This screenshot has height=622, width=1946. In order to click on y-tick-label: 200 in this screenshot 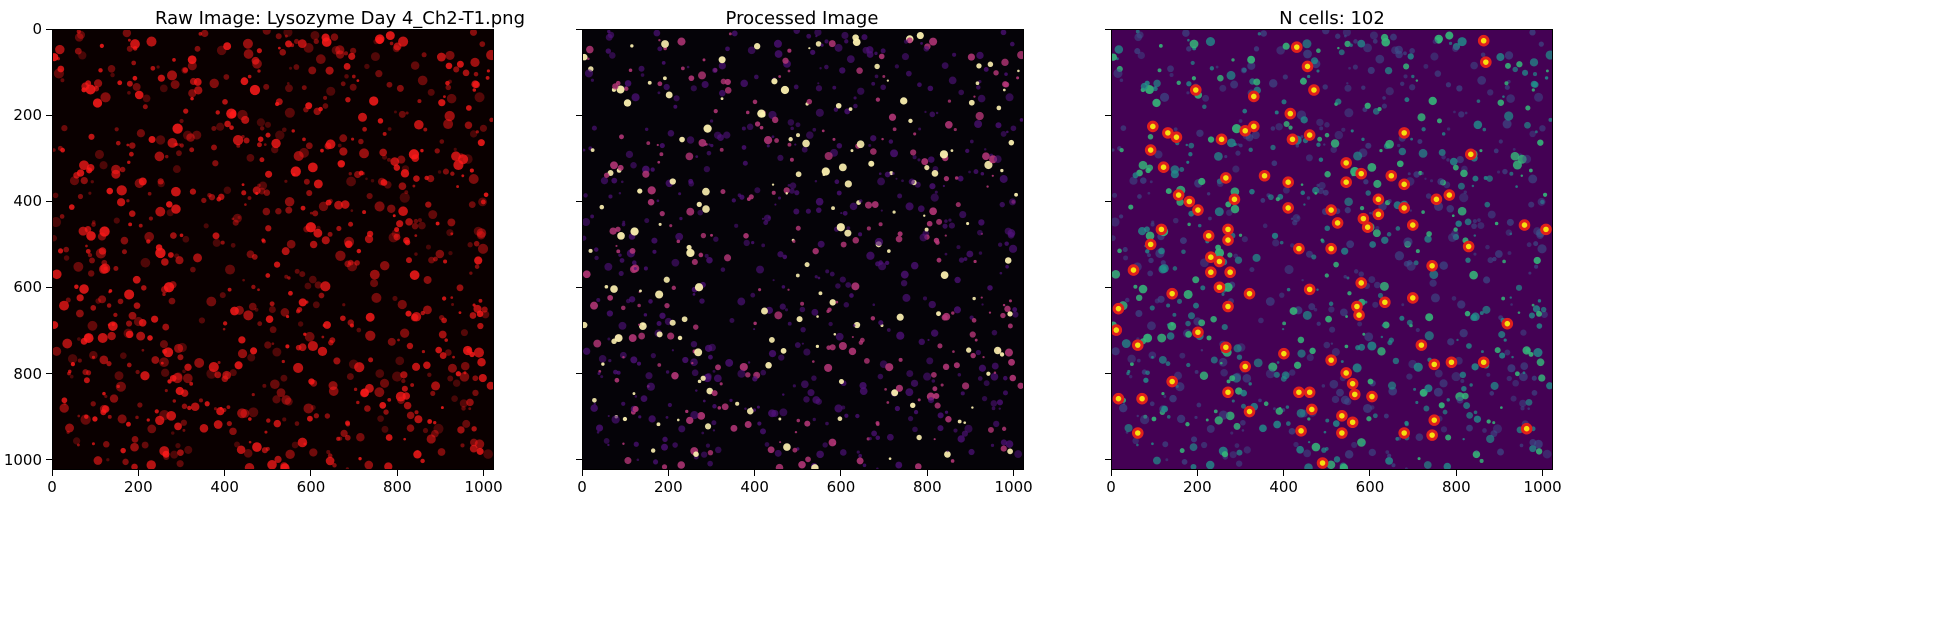, I will do `click(27, 115)`.